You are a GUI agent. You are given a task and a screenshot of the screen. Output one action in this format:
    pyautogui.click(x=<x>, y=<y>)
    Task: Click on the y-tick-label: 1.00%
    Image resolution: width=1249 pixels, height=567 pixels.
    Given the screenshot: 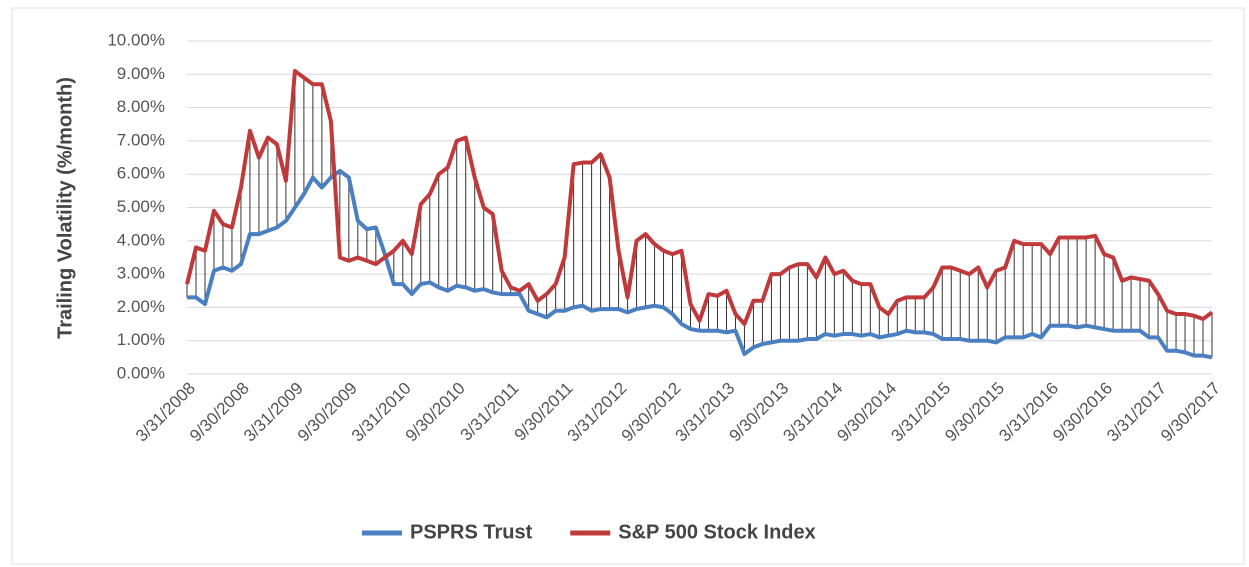 What is the action you would take?
    pyautogui.click(x=141, y=339)
    